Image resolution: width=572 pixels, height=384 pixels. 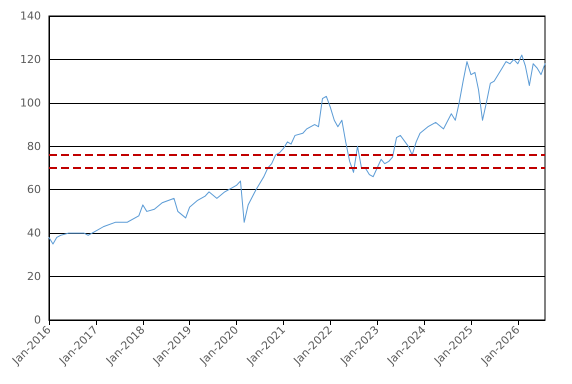 What do you see at coordinates (34, 233) in the screenshot?
I see `y-tick-label: 40` at bounding box center [34, 233].